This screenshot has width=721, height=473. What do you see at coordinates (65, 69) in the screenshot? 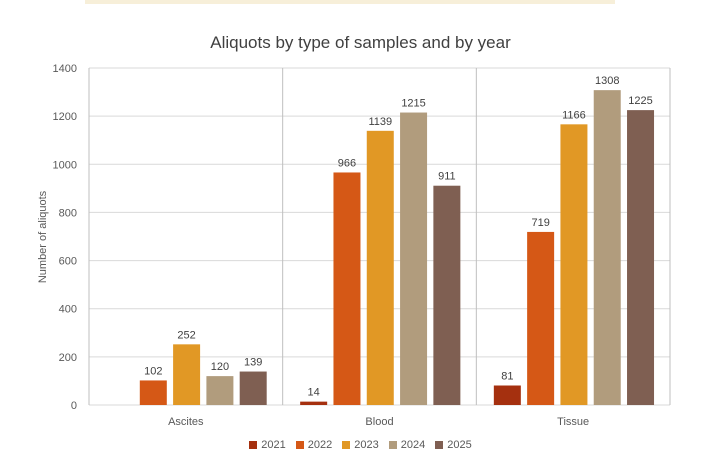
I see `y-tick-label: 1400` at bounding box center [65, 69].